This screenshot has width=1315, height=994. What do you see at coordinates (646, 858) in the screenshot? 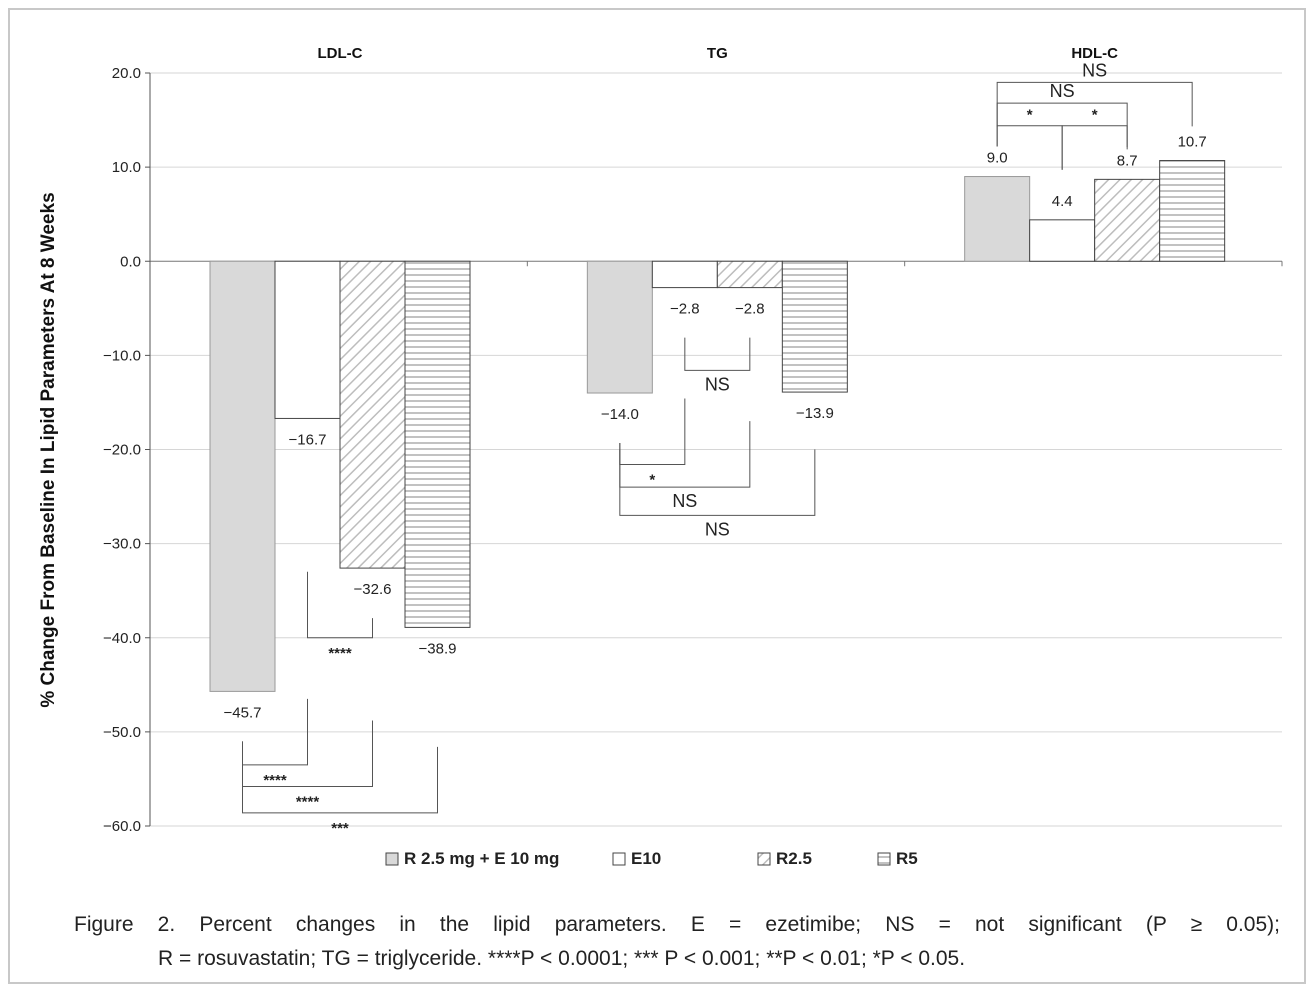
I see `legend-label: E10` at bounding box center [646, 858].